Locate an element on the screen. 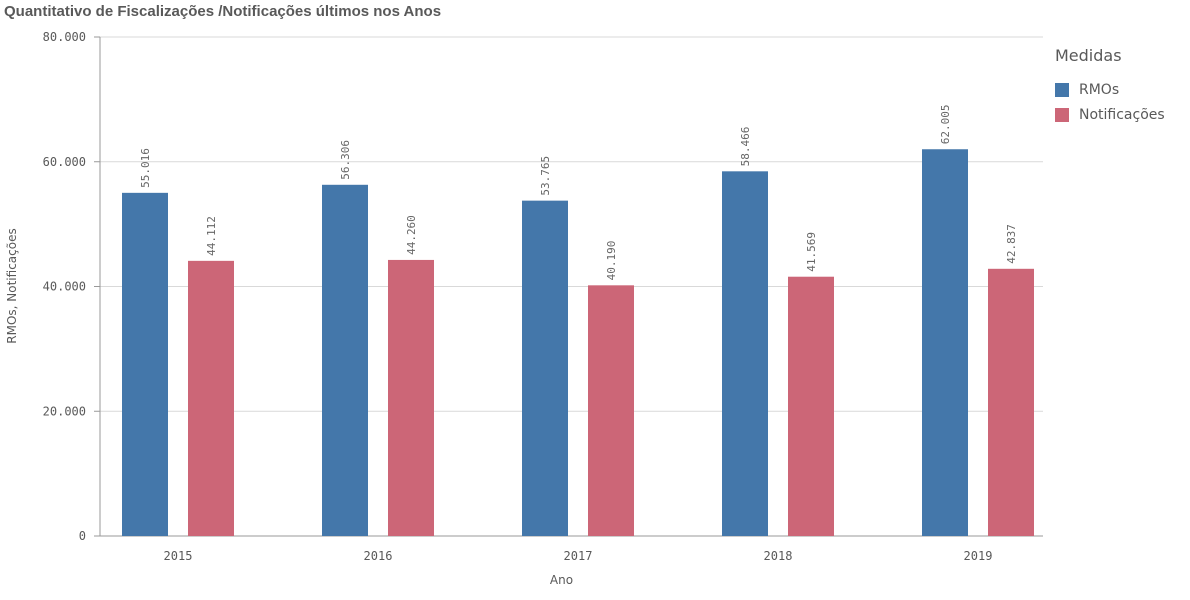  data-label: 41.569 is located at coordinates (811, 252).